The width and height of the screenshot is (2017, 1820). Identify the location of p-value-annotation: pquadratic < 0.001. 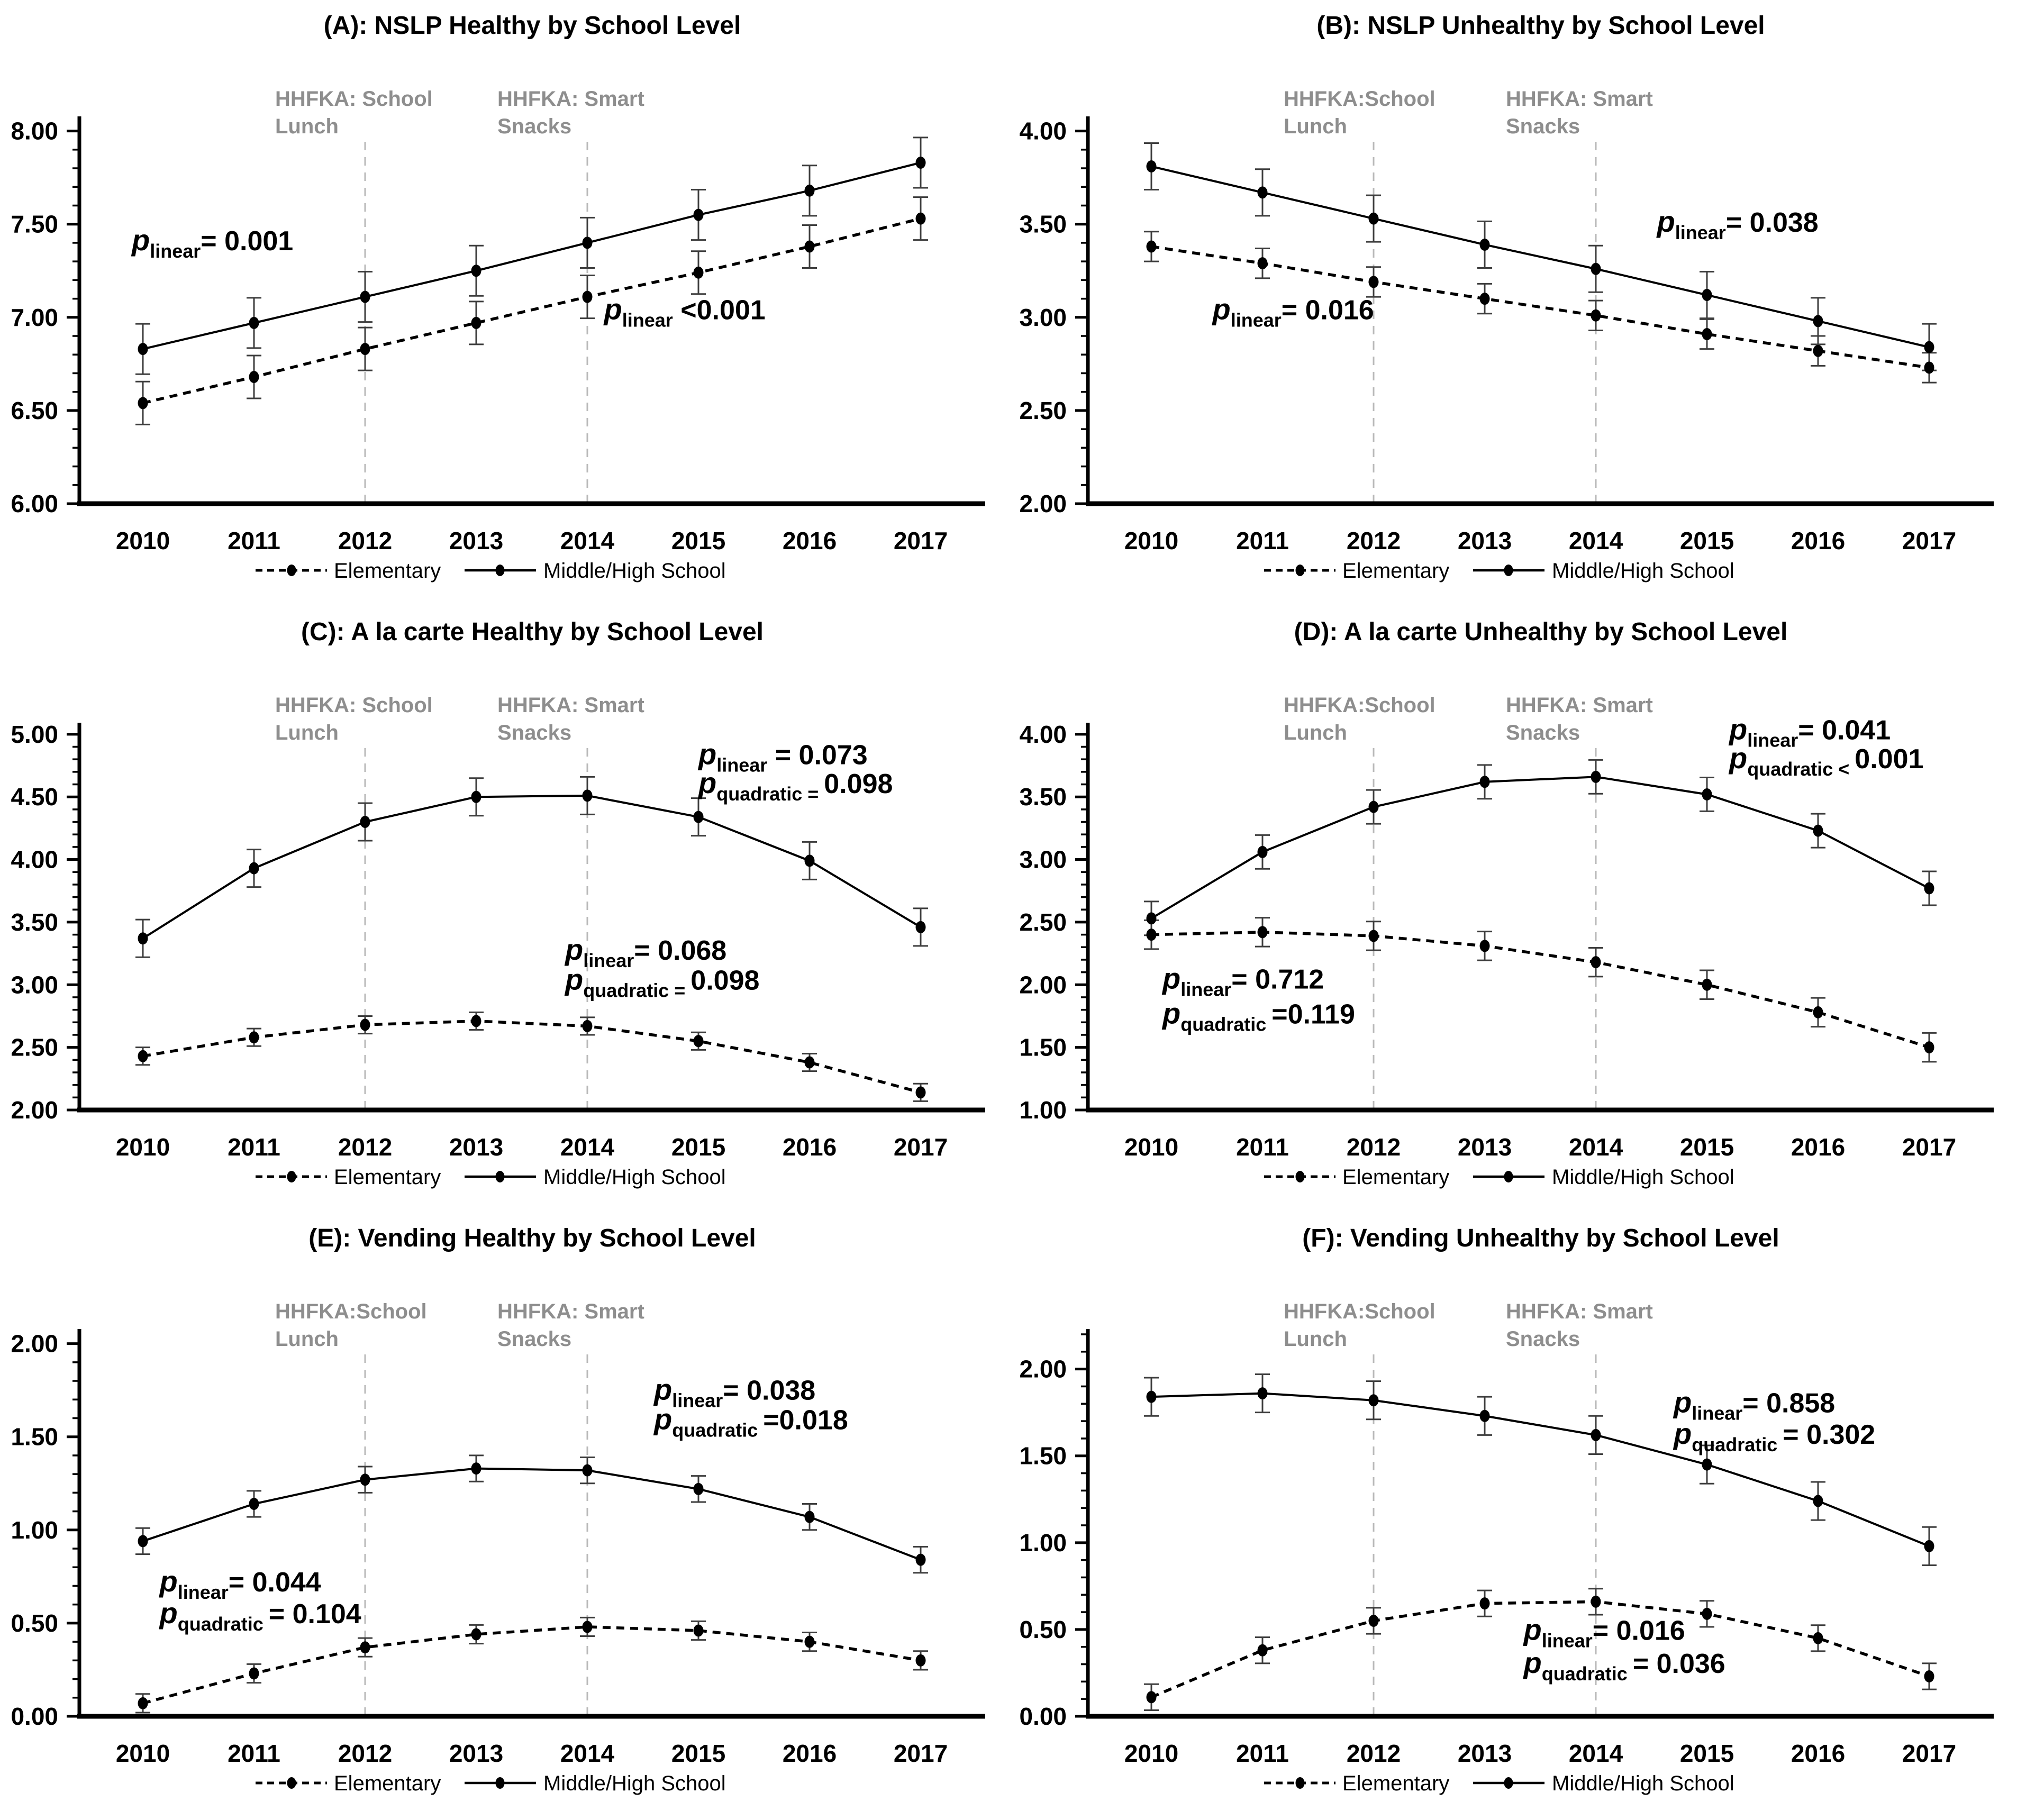
(1825, 760).